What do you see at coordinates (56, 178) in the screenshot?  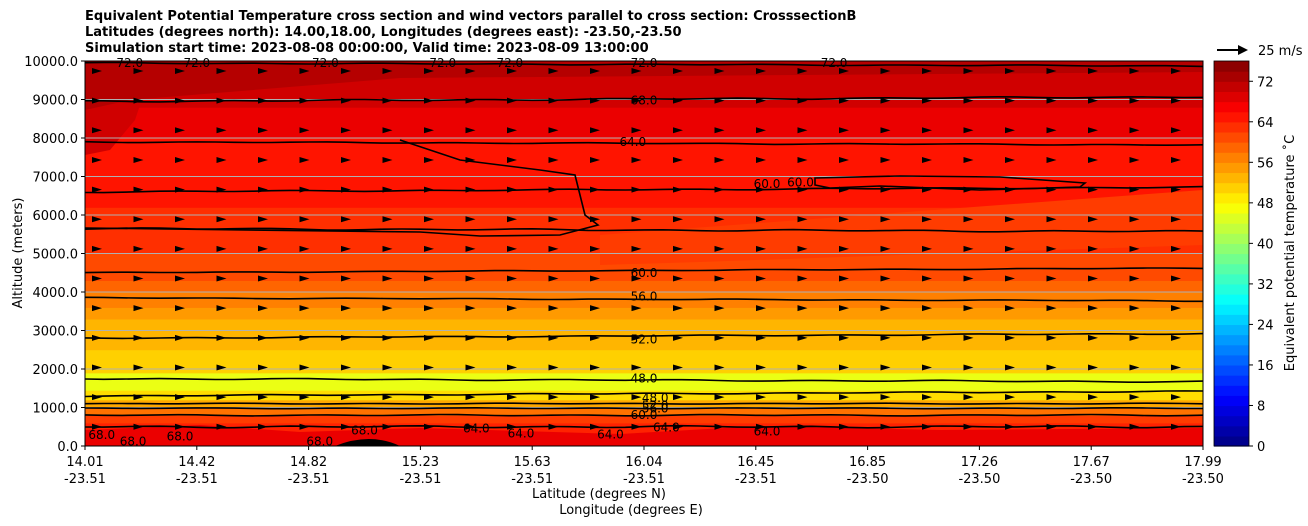 I see `y-tick-label: 7000.0` at bounding box center [56, 178].